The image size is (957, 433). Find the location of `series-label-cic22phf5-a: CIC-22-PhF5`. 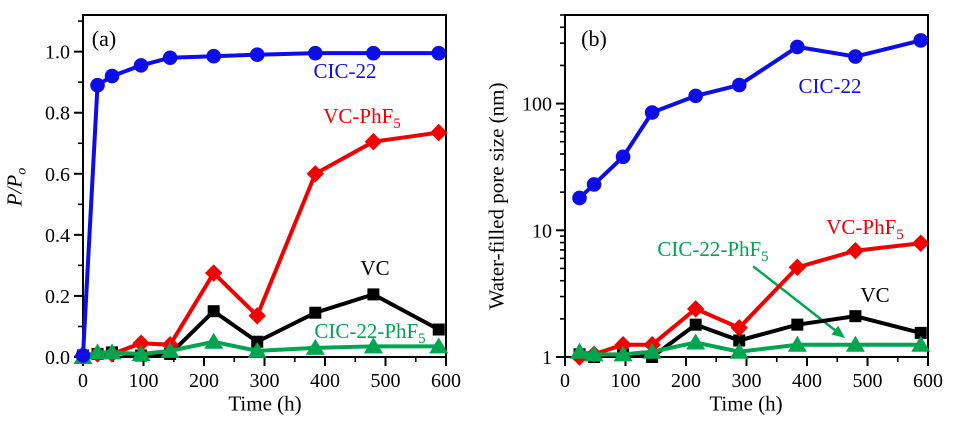

series-label-cic22phf5-a: CIC-22-PhF5 is located at coordinates (370, 333).